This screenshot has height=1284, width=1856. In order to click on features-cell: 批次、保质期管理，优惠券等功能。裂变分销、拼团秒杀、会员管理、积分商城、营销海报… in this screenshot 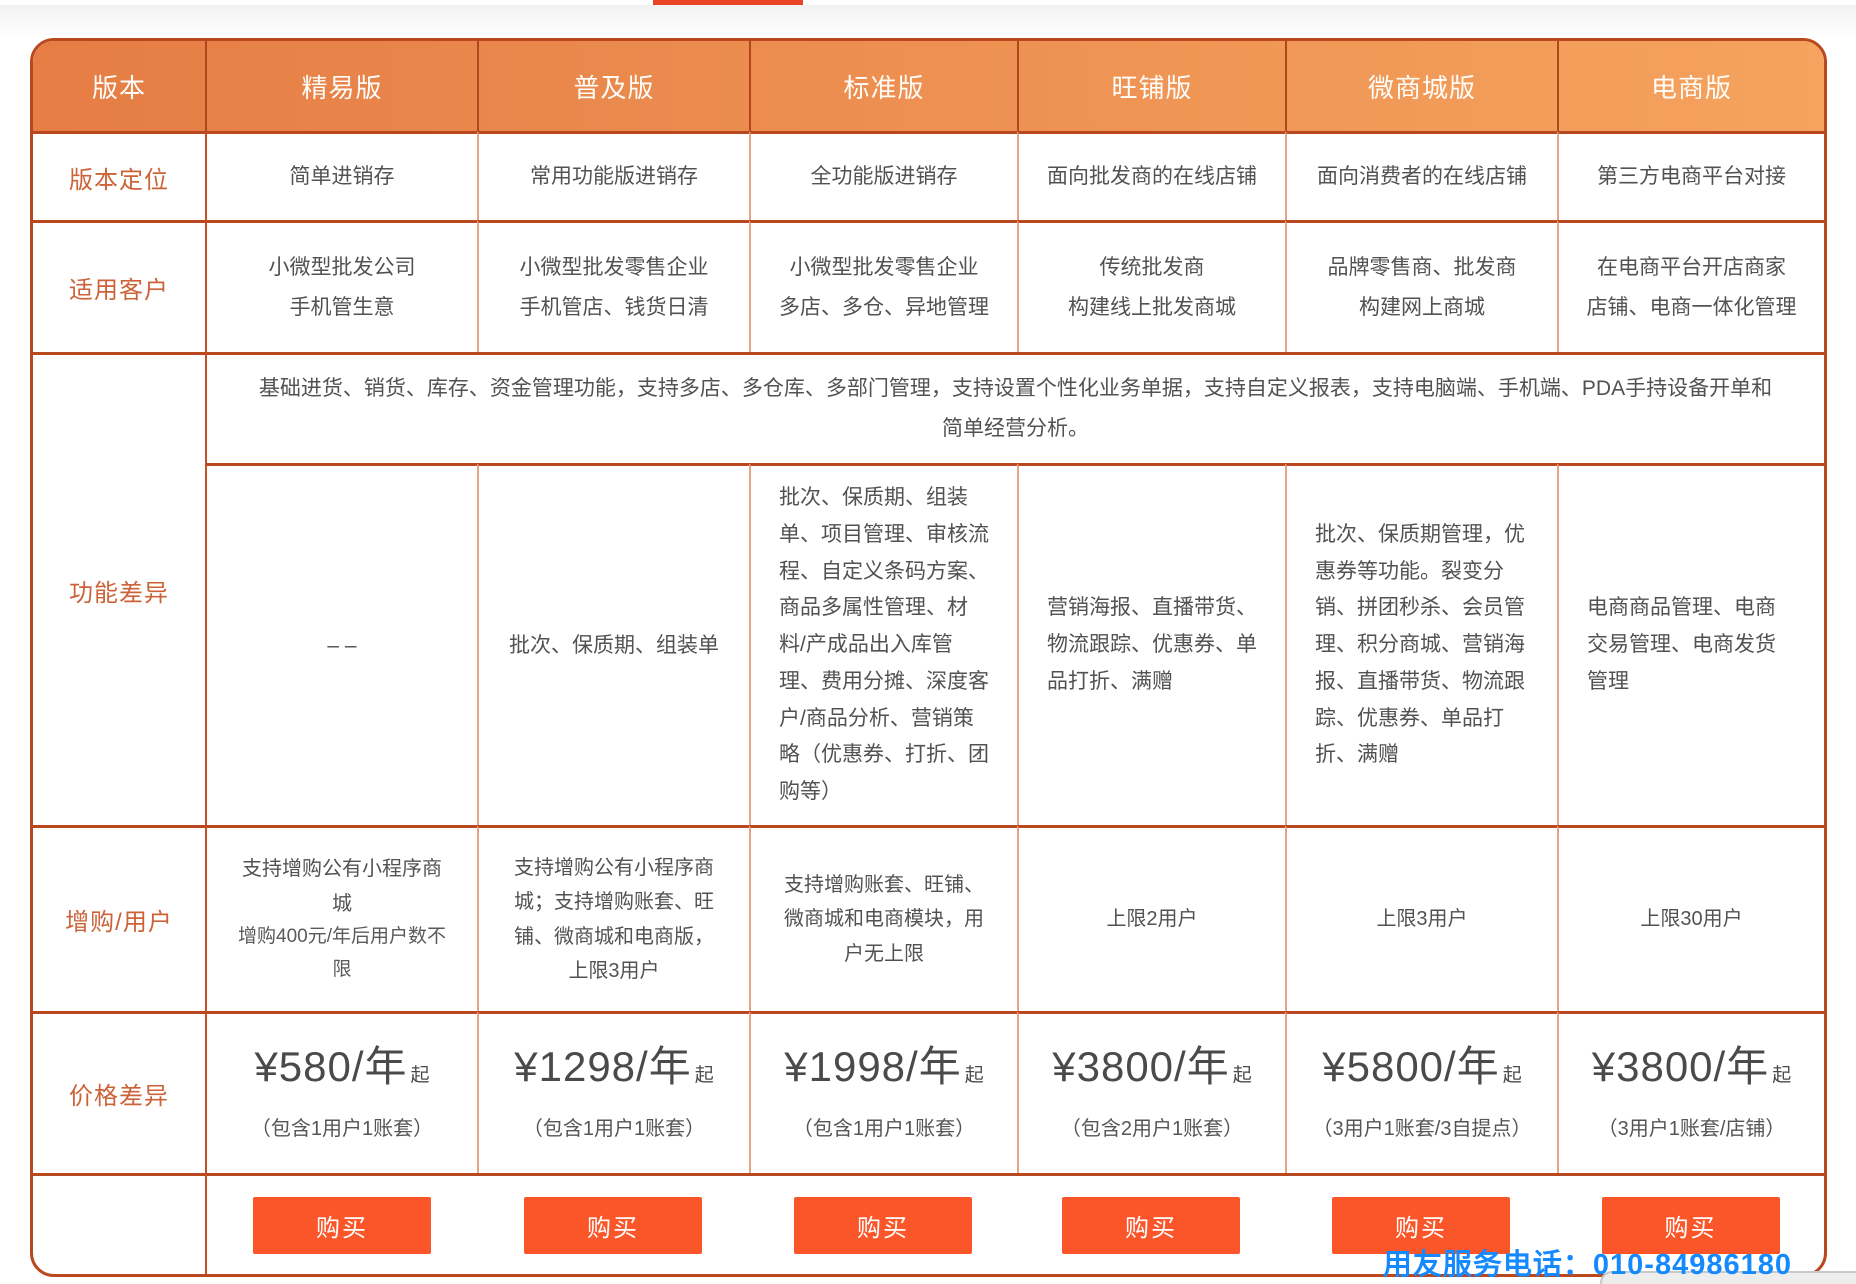, I will do `click(1421, 644)`.